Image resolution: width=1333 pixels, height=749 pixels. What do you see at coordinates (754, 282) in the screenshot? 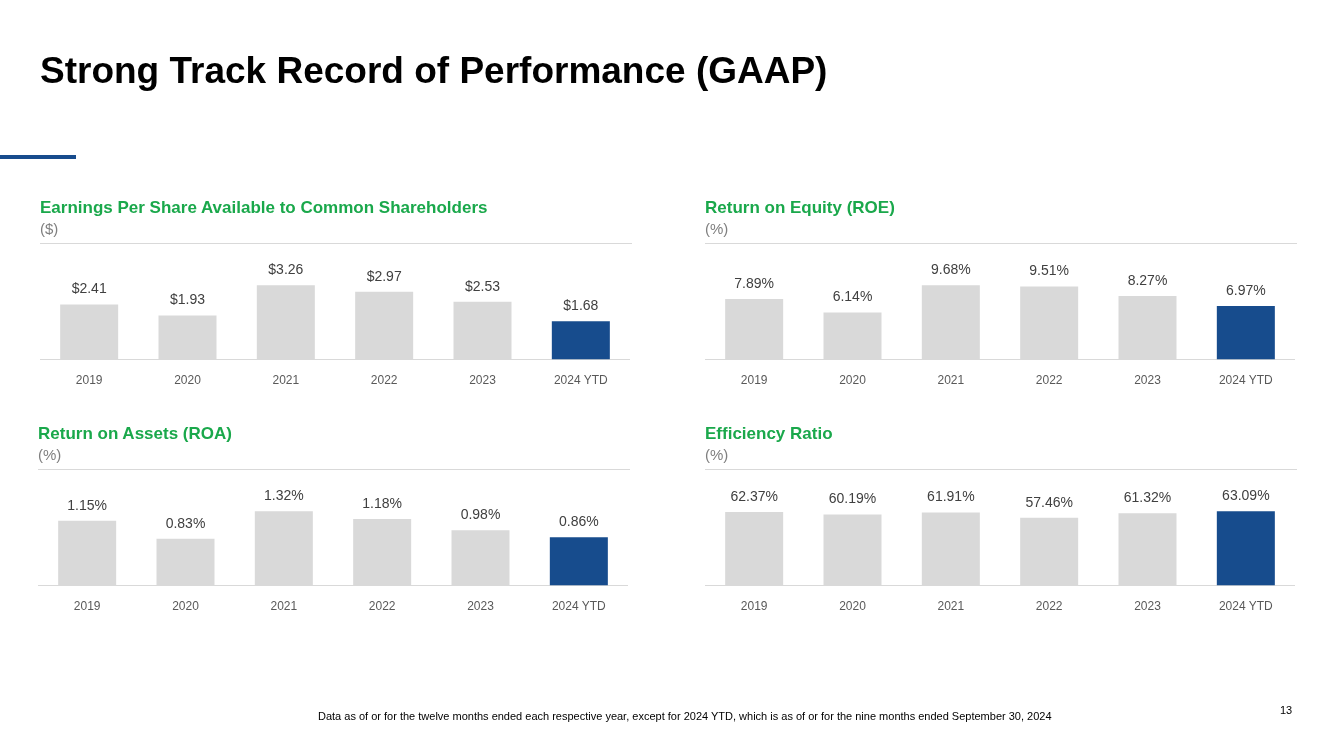
I see `data-label: 7.89%` at bounding box center [754, 282].